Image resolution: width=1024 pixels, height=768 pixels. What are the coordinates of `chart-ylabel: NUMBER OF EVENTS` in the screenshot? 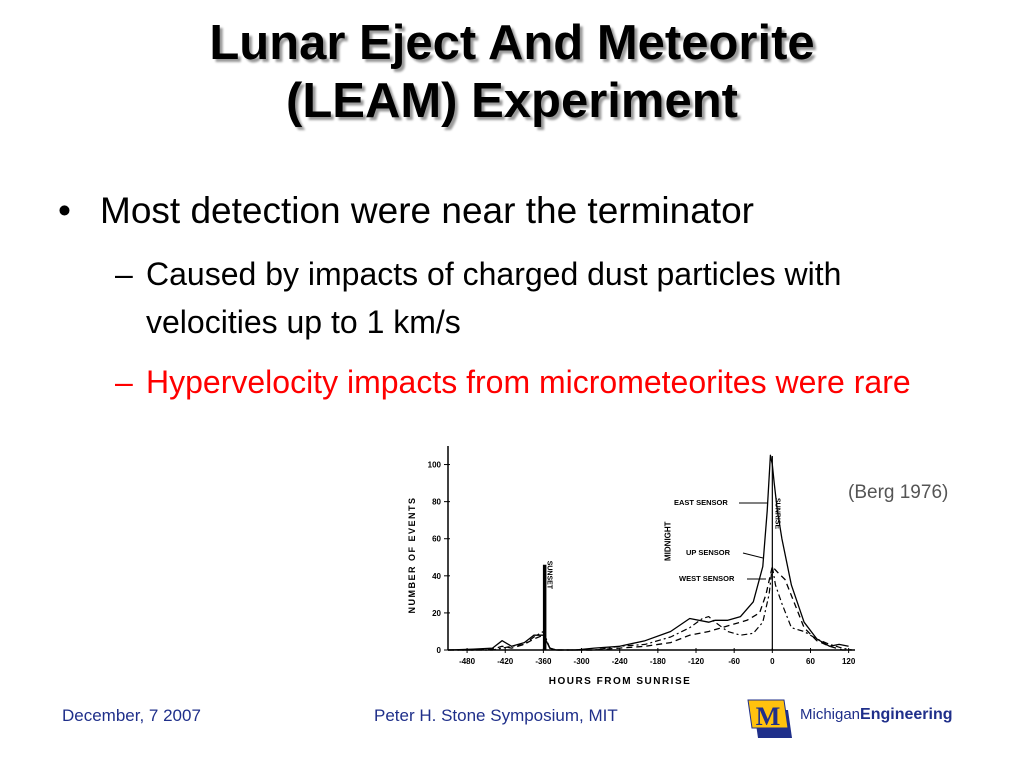 It's located at (412, 554).